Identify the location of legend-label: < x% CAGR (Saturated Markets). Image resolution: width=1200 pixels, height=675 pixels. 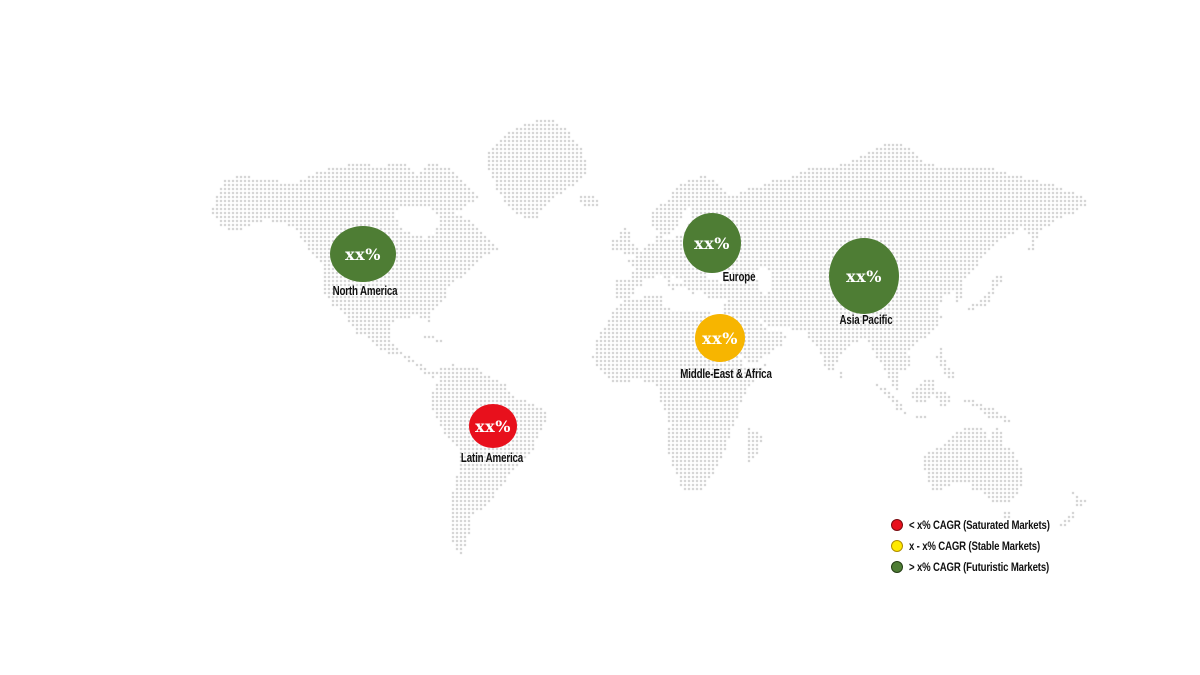
(979, 525).